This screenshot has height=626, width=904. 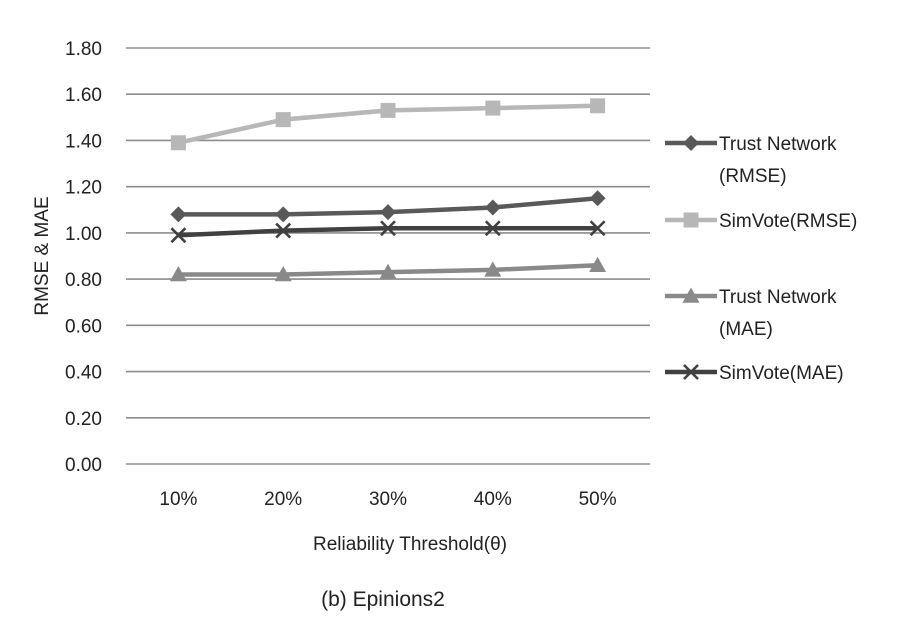 What do you see at coordinates (751, 160) in the screenshot?
I see `legend-entry: Trust Network (RMSE)` at bounding box center [751, 160].